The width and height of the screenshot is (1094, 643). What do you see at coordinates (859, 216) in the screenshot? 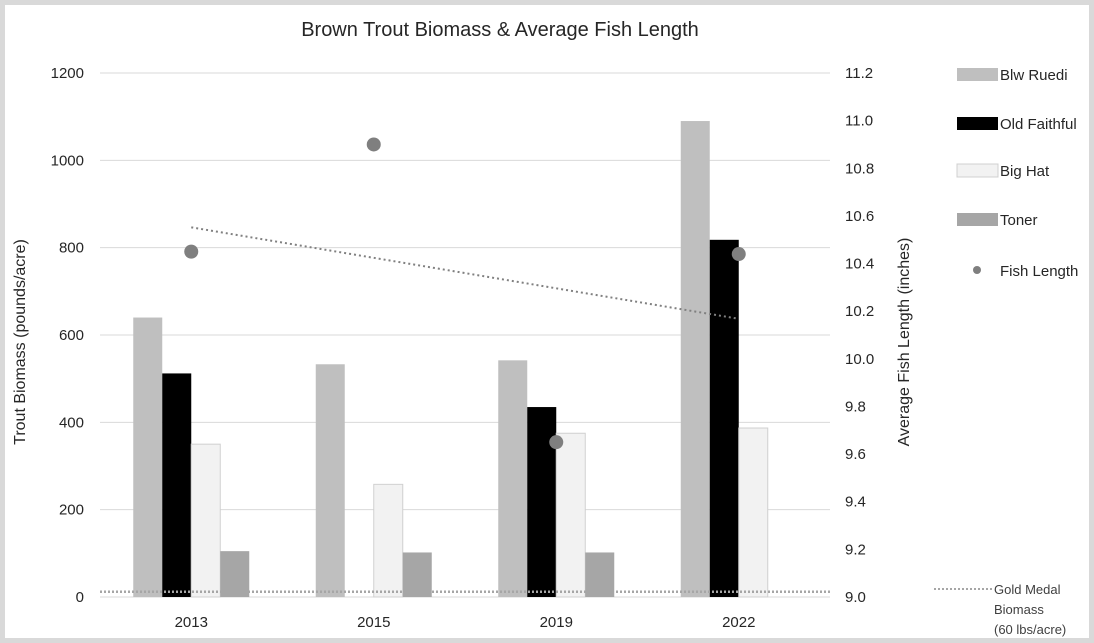
I see `right-tick-label: 10.6` at bounding box center [859, 216].